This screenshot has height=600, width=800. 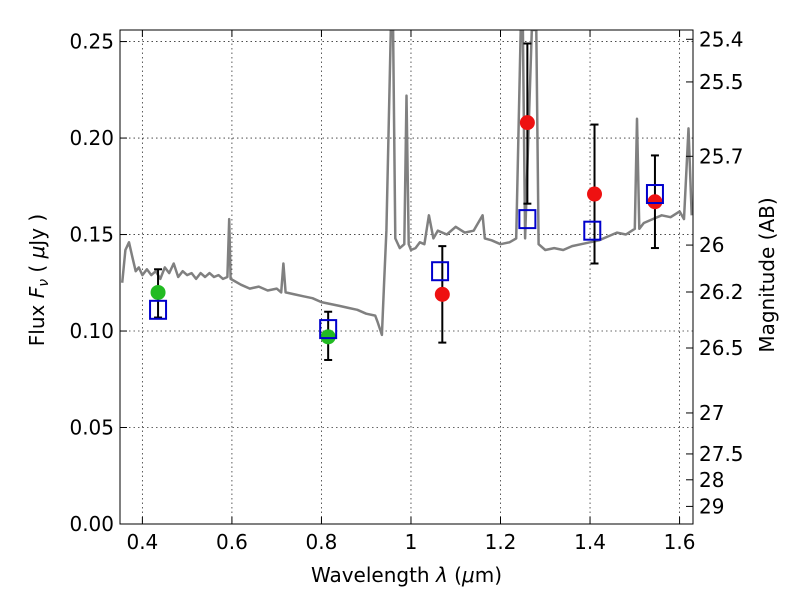 I want to click on y2-tick-label: 29, so click(x=711, y=506).